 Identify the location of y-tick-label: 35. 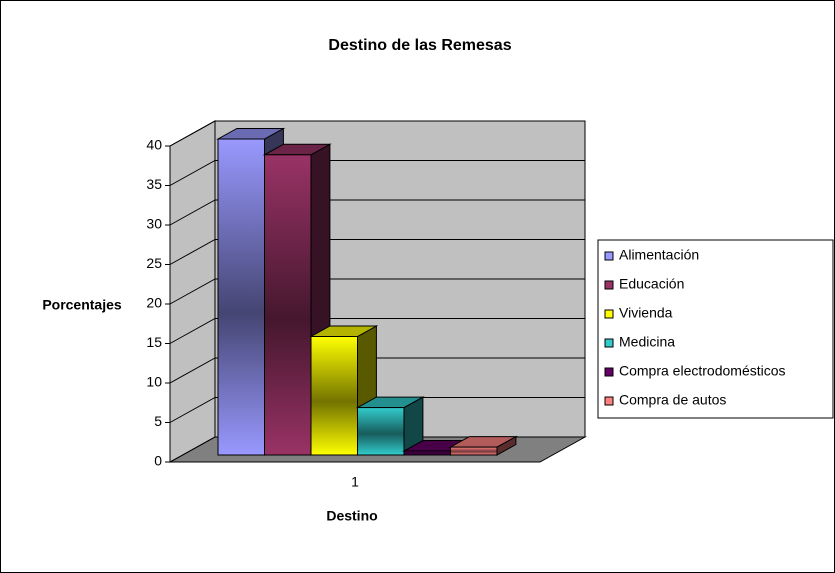
(154, 184).